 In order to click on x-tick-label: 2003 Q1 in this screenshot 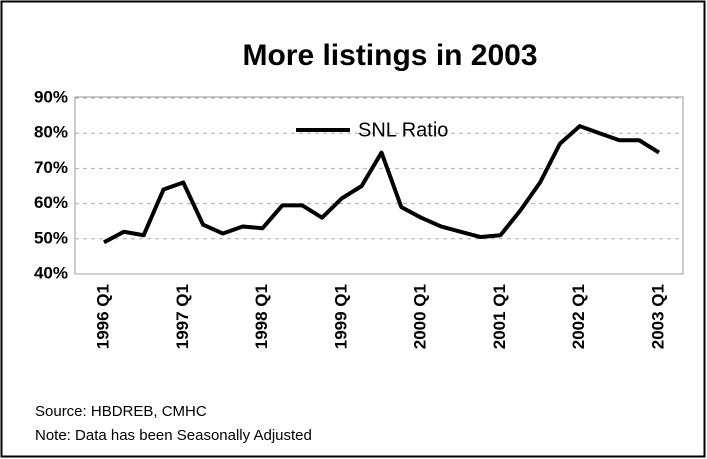, I will do `click(657, 316)`.